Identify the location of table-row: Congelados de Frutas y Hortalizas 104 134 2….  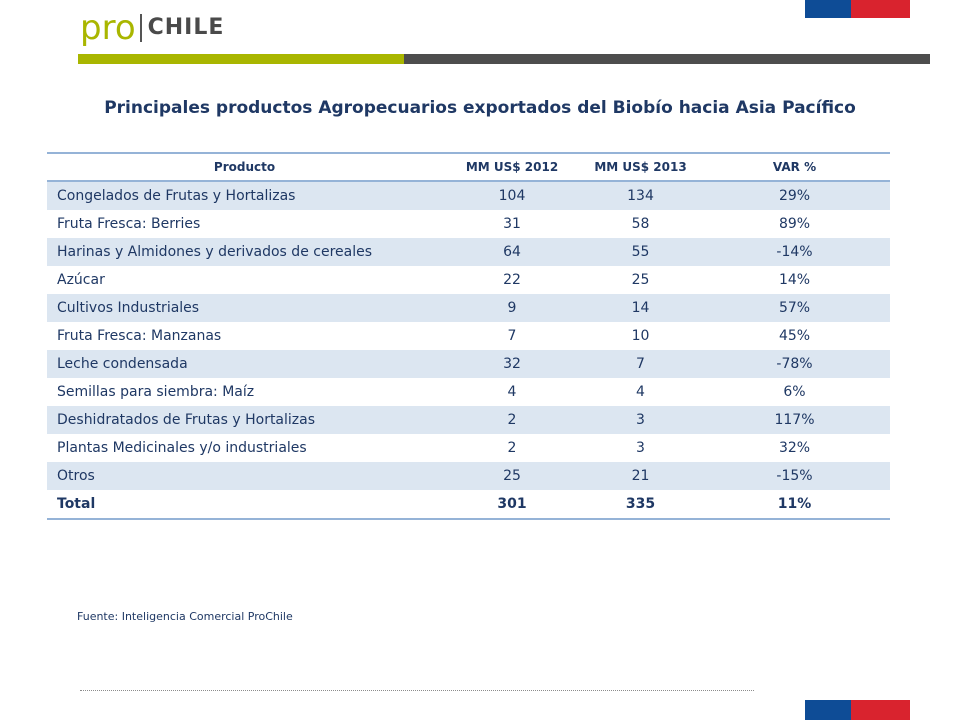
(468, 195).